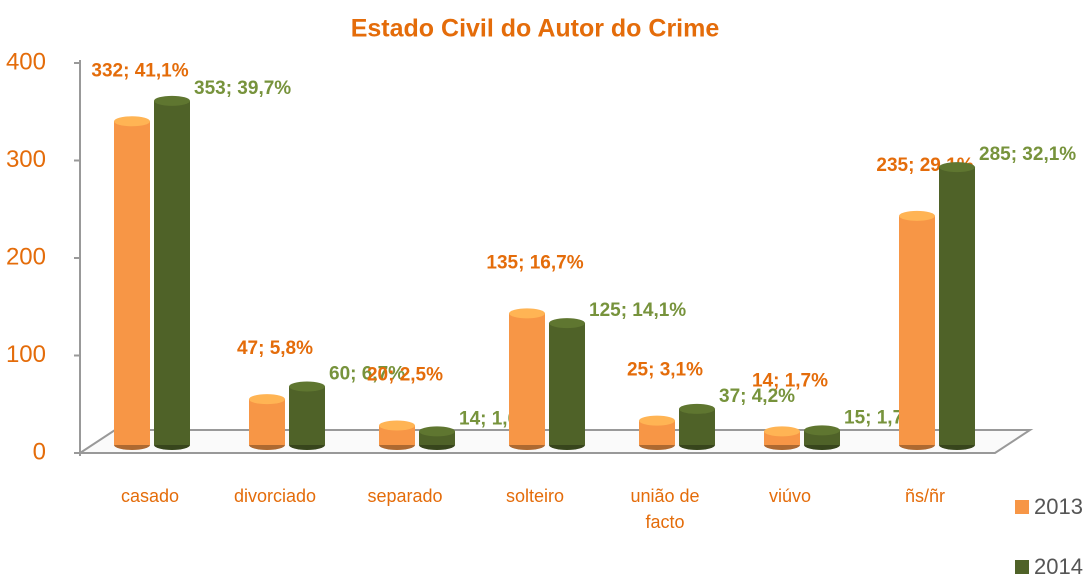 The height and width of the screenshot is (582, 1086). What do you see at coordinates (26, 61) in the screenshot?
I see `y-tick-label: 400` at bounding box center [26, 61].